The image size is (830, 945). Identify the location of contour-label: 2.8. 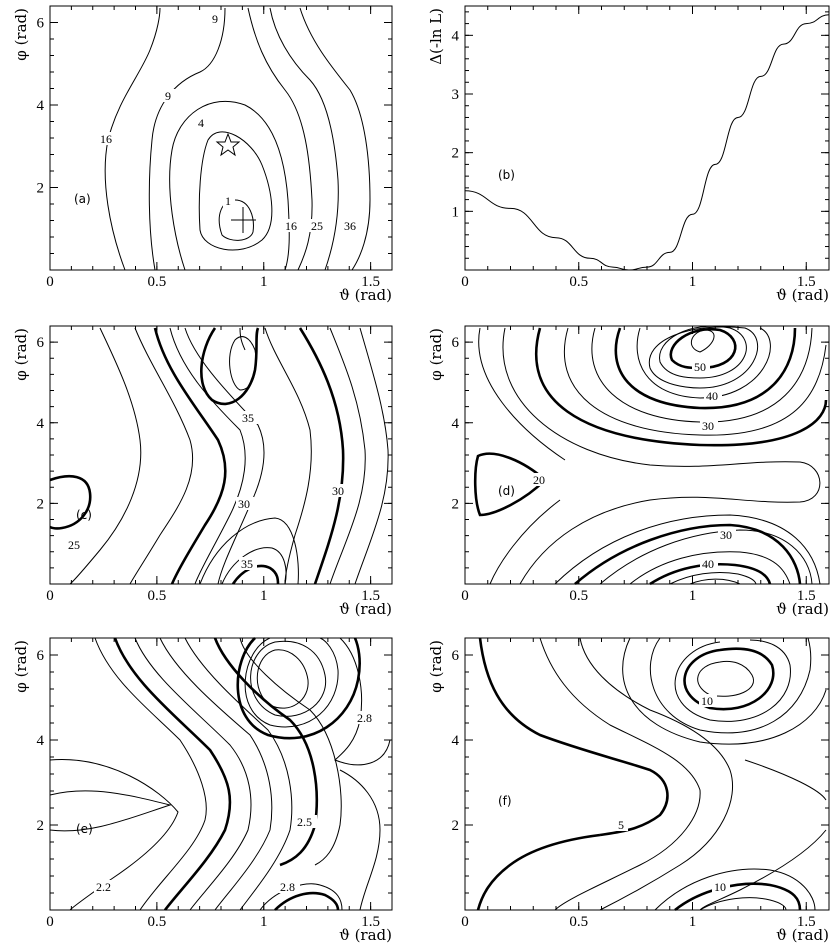
(364, 718).